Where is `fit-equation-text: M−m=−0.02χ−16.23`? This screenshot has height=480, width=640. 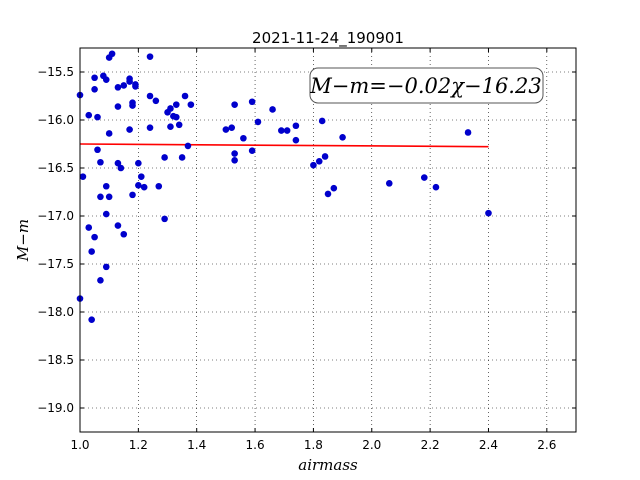
fit-equation-text: M−m=−0.02χ−16.23 is located at coordinates (425, 86).